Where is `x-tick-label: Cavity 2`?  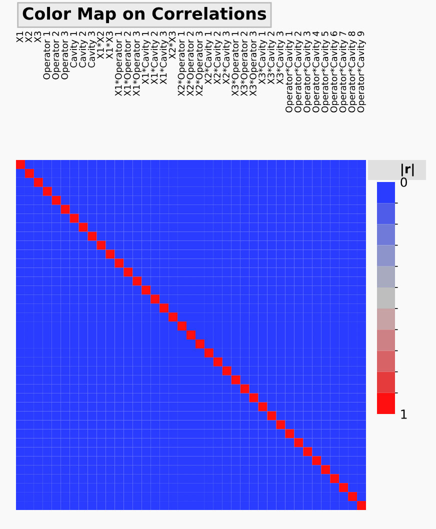
x-tick-label: Cavity 2 is located at coordinates (83, 50).